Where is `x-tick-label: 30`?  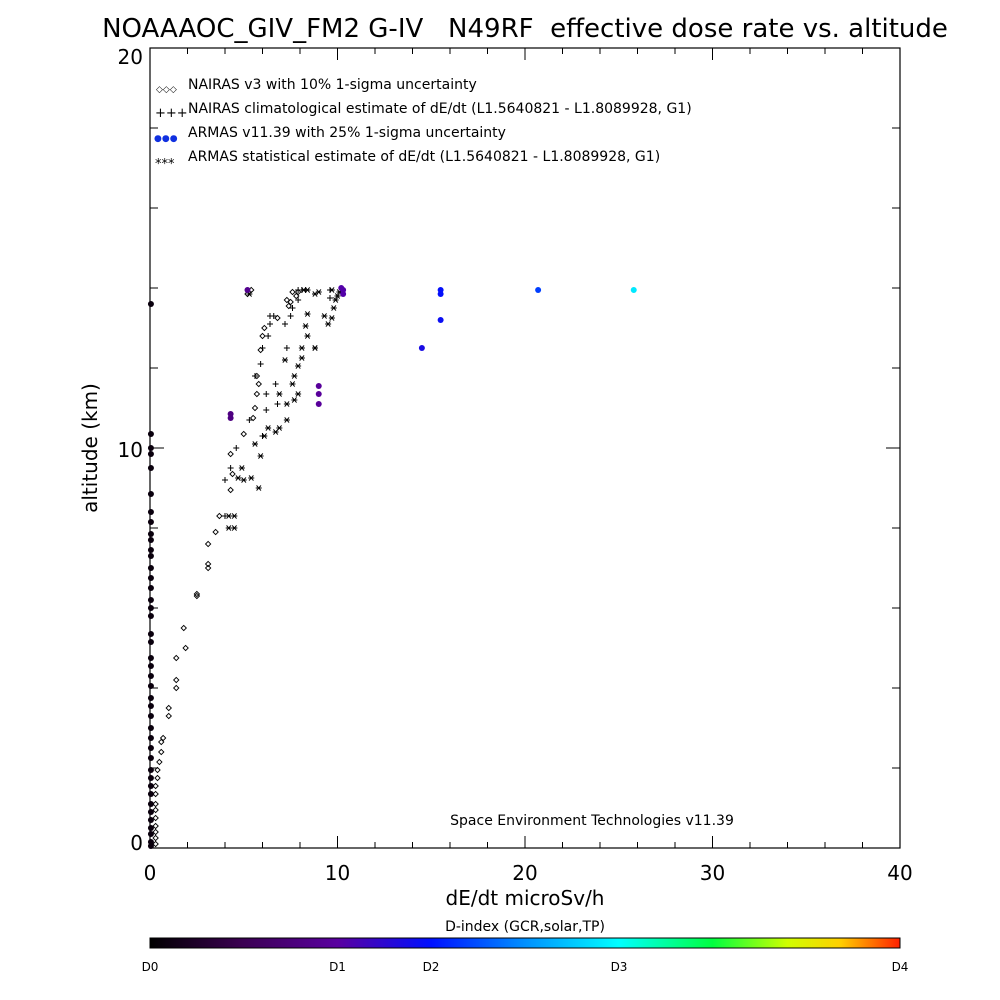
x-tick-label: 30 is located at coordinates (712, 873).